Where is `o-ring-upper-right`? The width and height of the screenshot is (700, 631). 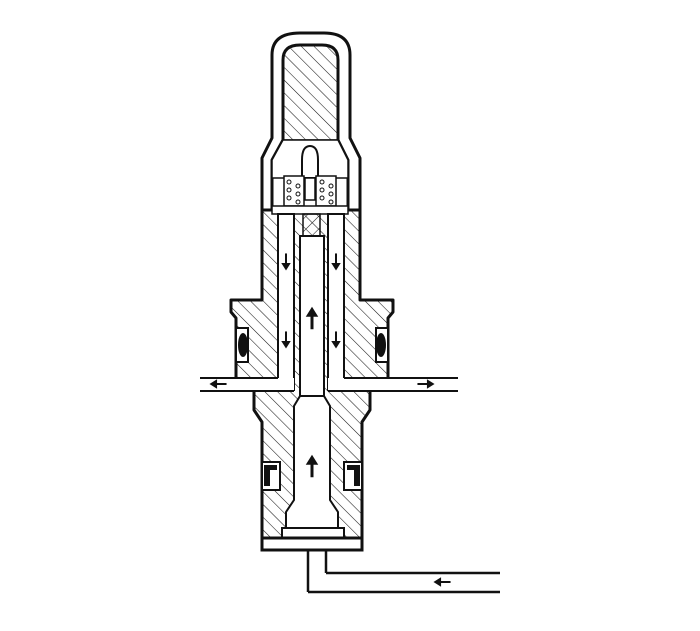
o-ring-upper-right is located at coordinates (382, 345).